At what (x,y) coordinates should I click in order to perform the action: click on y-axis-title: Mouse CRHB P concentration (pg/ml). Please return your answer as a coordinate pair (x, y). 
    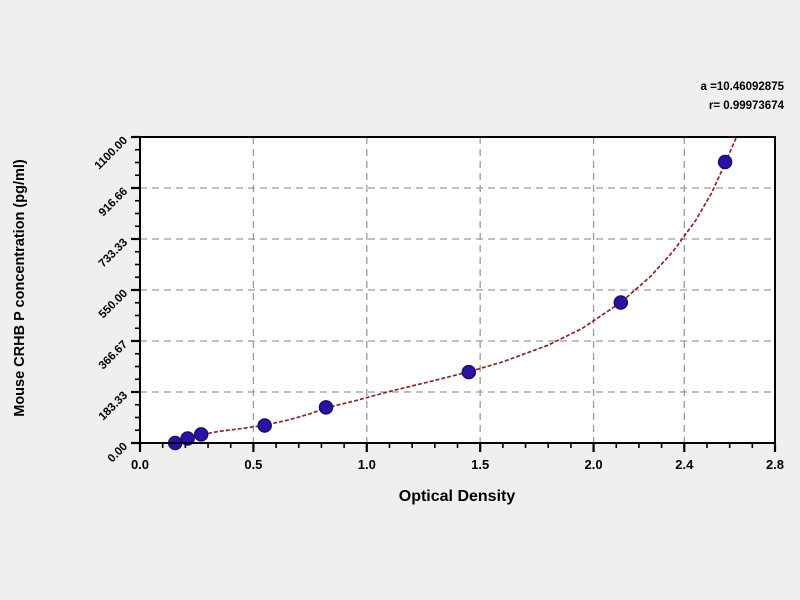
    Looking at the image, I should click on (20, 288).